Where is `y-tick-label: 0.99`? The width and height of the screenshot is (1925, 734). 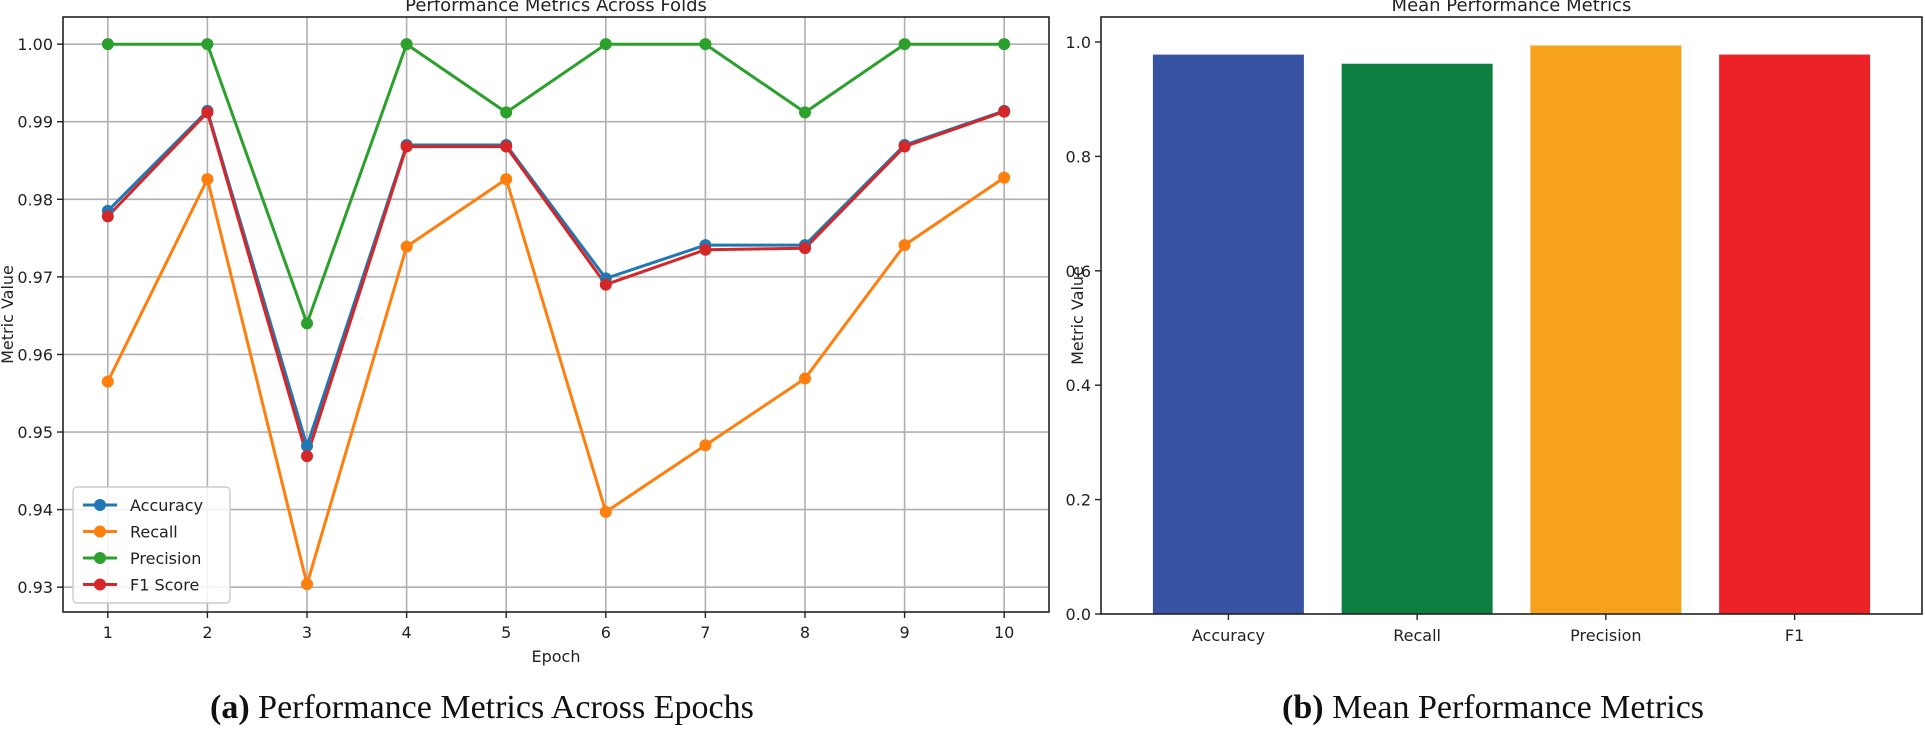 y-tick-label: 0.99 is located at coordinates (35, 122).